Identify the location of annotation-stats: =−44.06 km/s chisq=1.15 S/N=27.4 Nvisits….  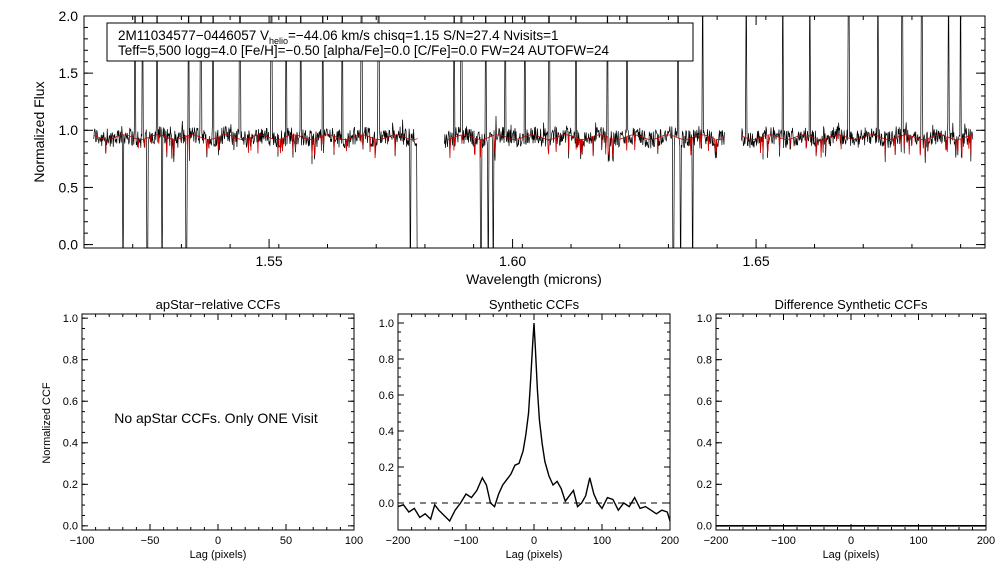
(423, 35).